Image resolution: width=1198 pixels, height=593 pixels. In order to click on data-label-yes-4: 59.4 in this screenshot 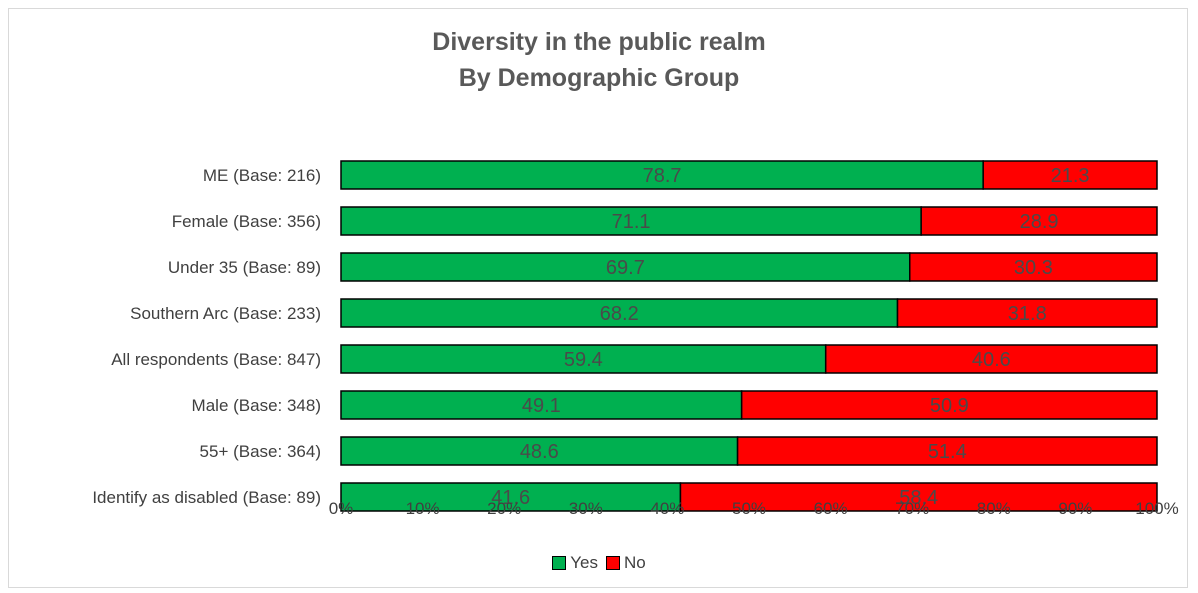, I will do `click(583, 360)`.